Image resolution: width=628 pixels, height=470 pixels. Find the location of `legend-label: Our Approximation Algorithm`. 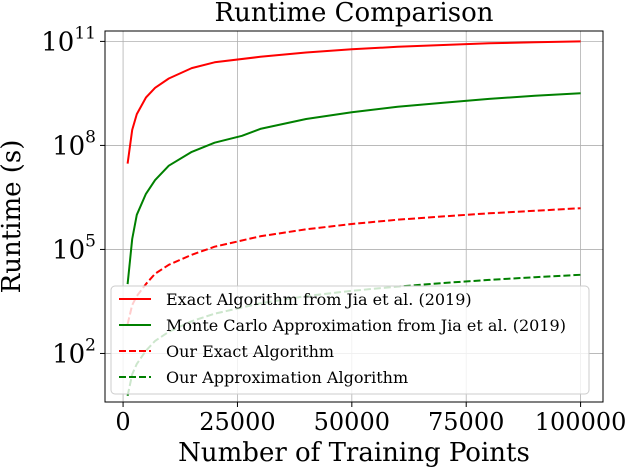

legend-label: Our Approximation Algorithm is located at coordinates (287, 377).